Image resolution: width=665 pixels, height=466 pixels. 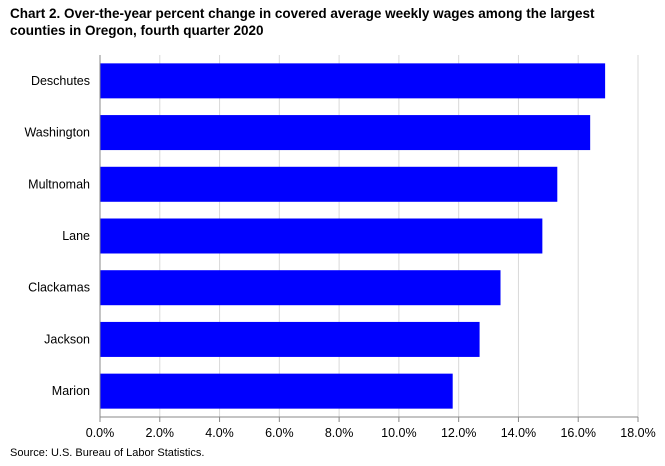 What do you see at coordinates (71, 391) in the screenshot?
I see `category-label: Marion` at bounding box center [71, 391].